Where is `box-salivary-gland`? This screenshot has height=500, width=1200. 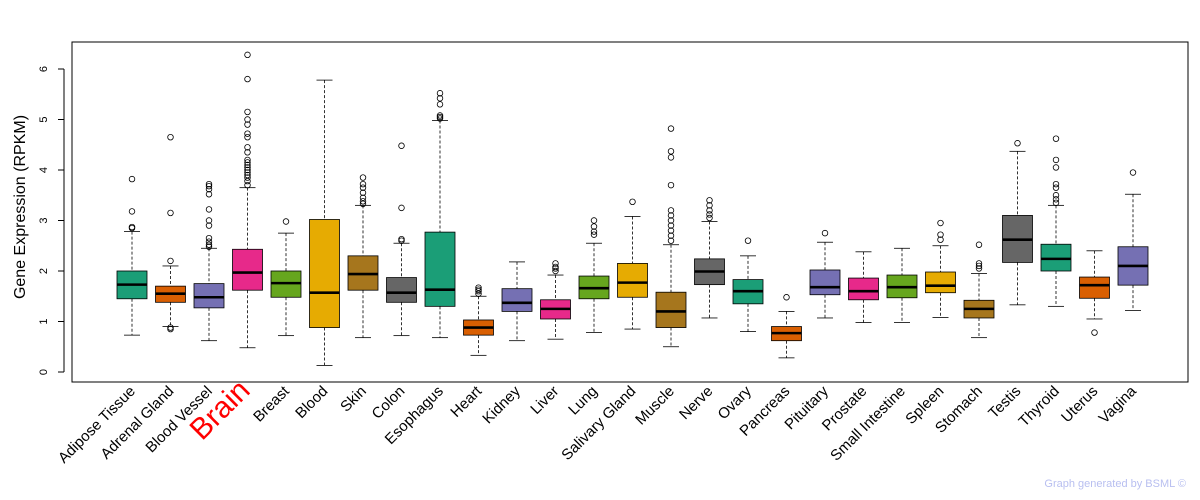 box-salivary-gland is located at coordinates (632, 264).